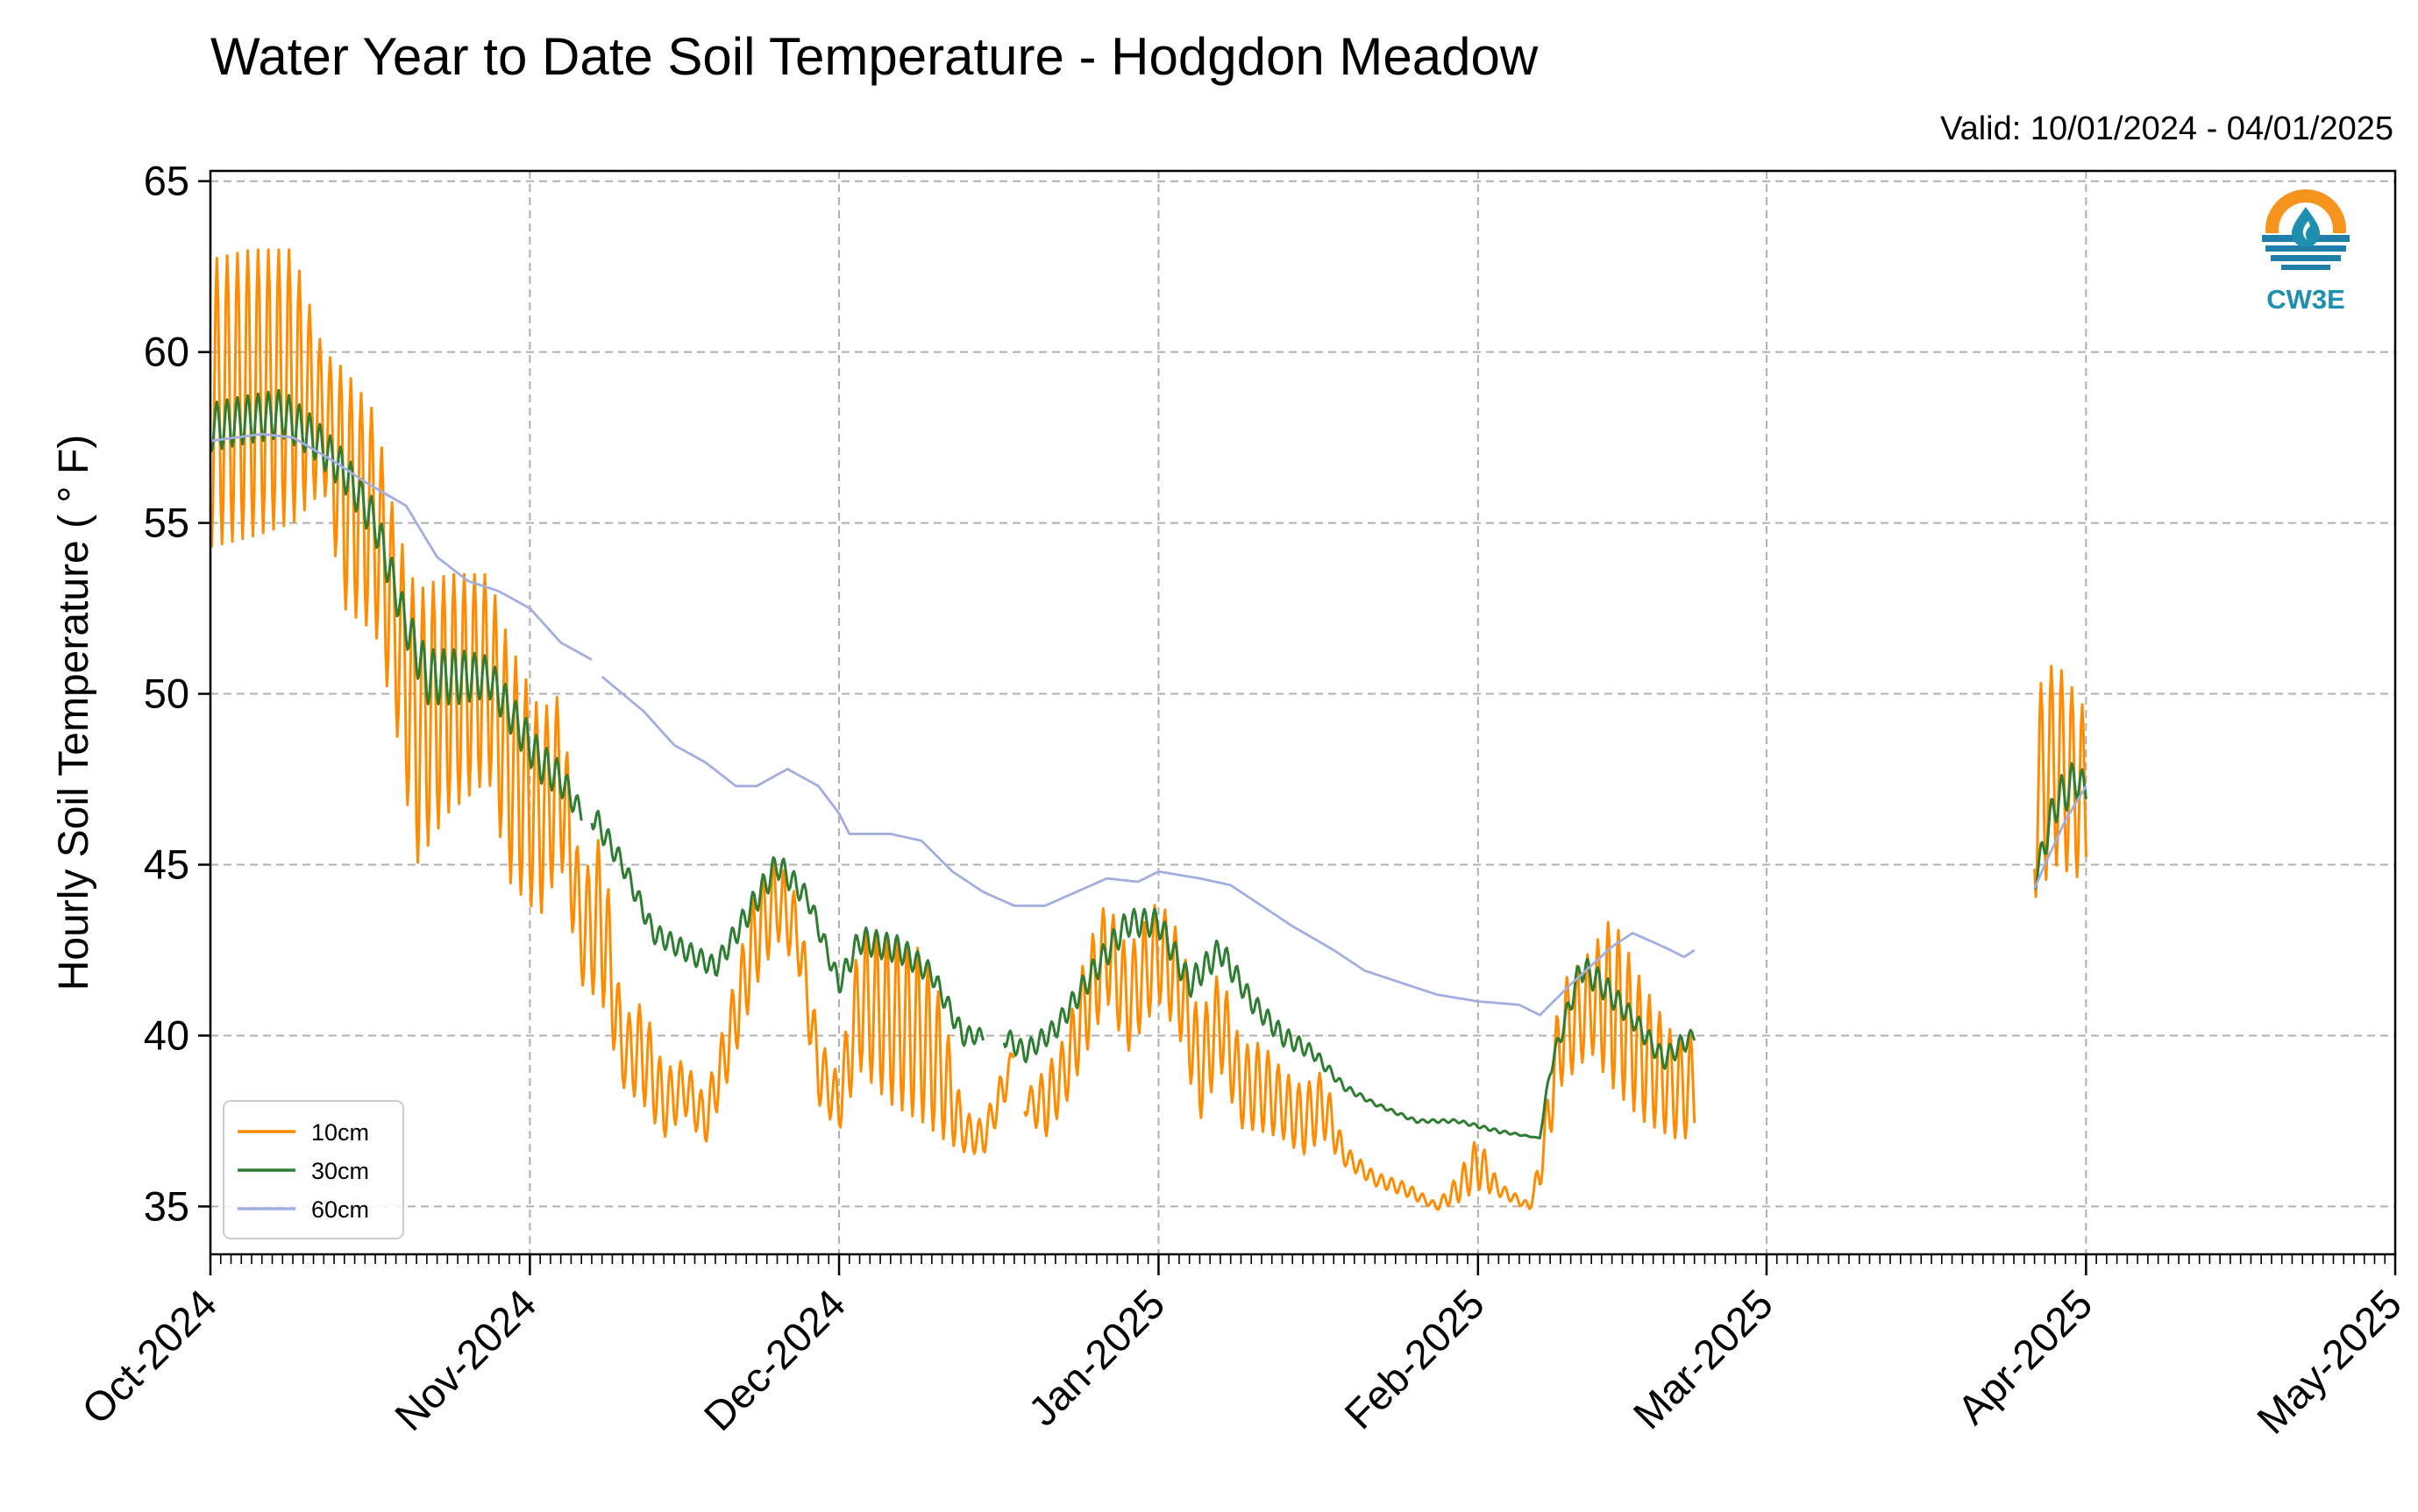 Image resolution: width=2418 pixels, height=1512 pixels. What do you see at coordinates (2024, 1357) in the screenshot?
I see `x-tick-label: Apr-2025` at bounding box center [2024, 1357].